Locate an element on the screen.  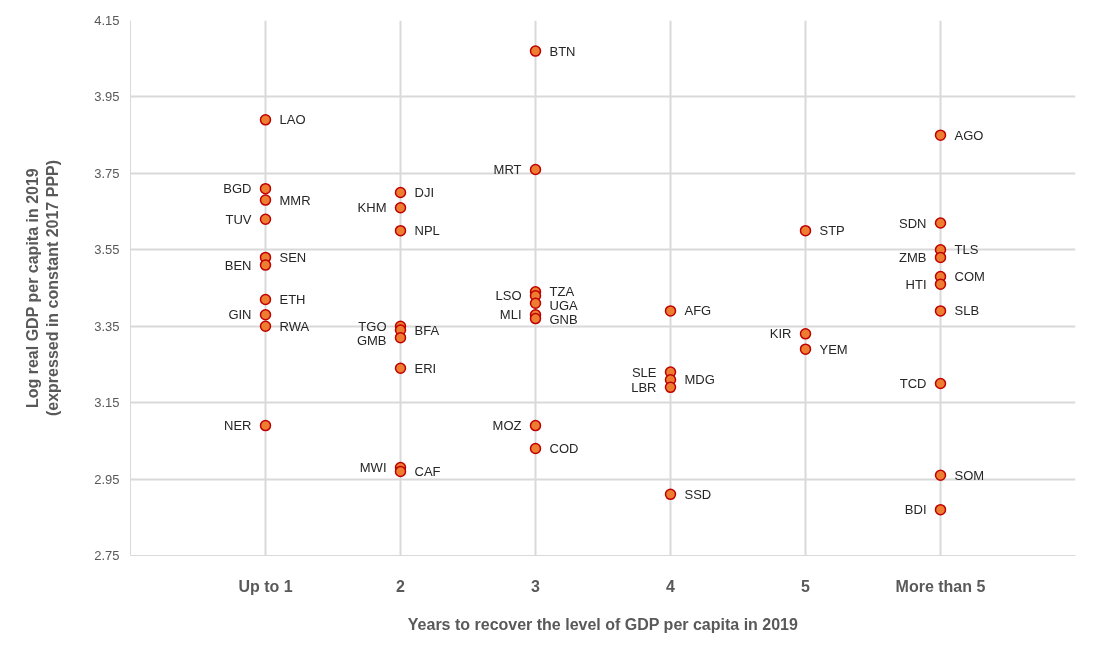
annotation: ERI is located at coordinates (425, 368).